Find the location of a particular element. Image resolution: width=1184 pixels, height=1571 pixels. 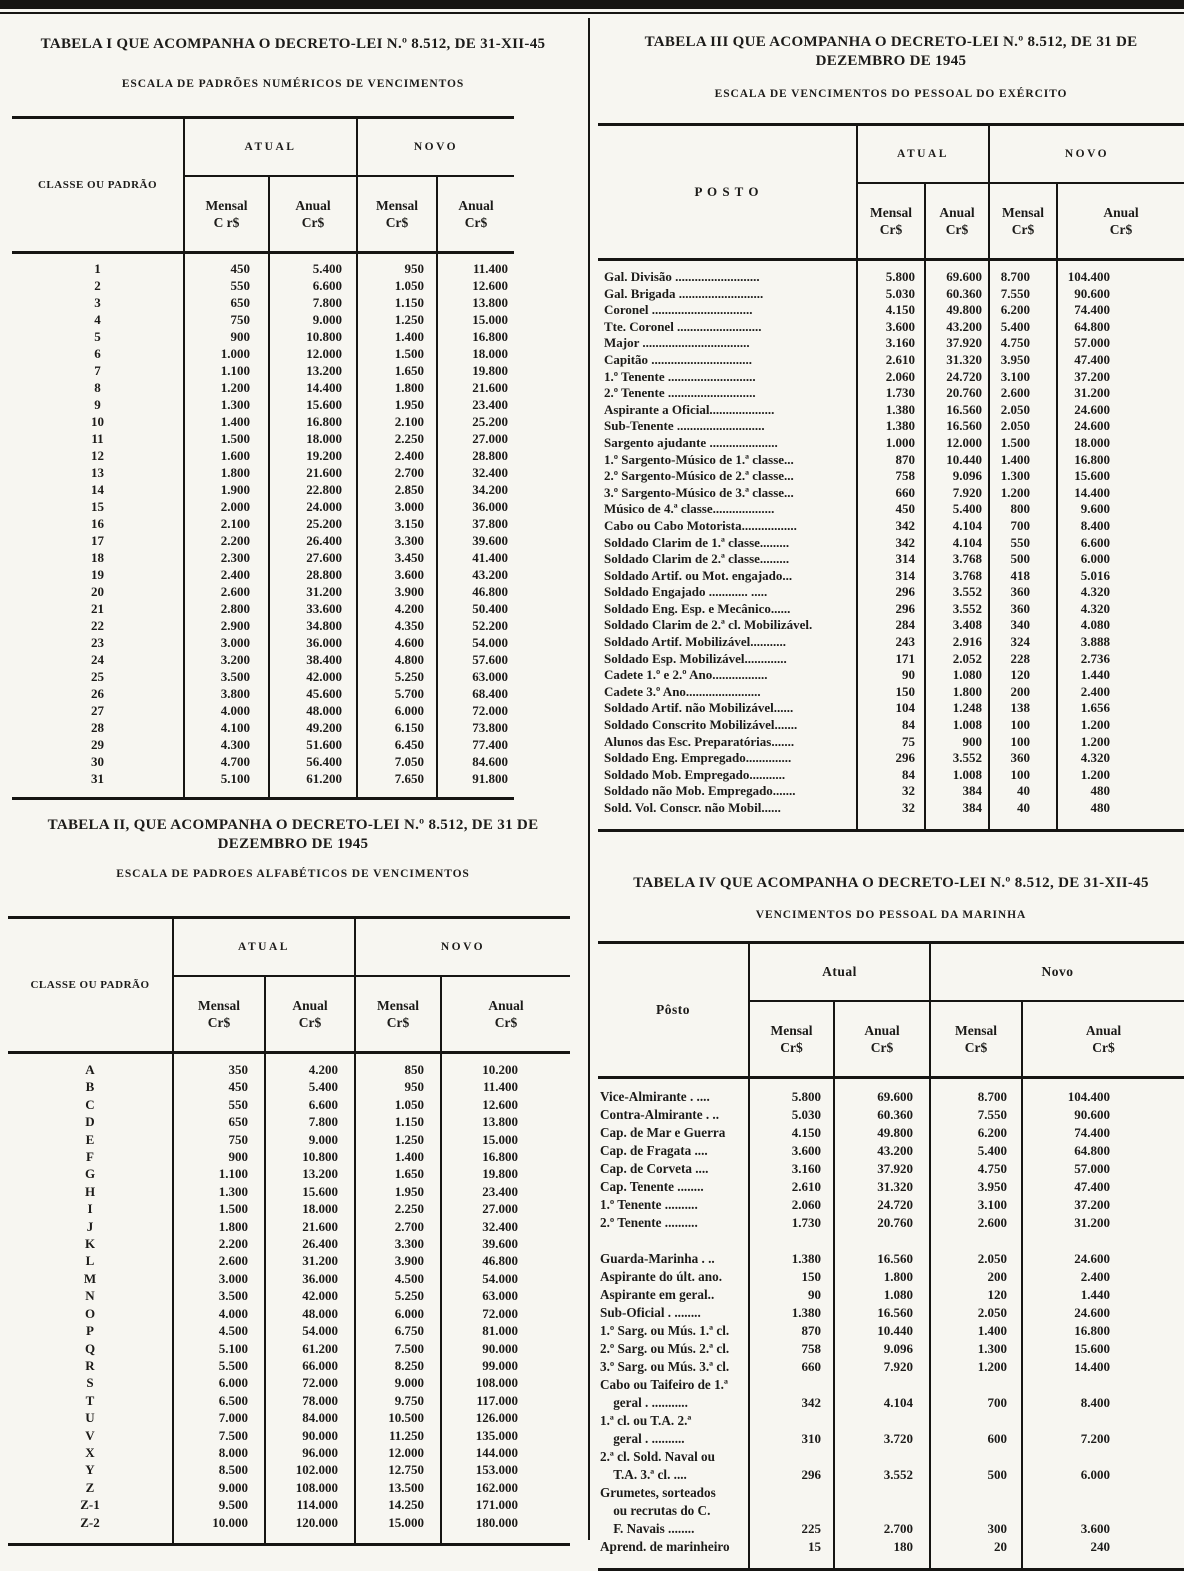

table-row: 6 1.000 12.000 1.500 18.000 is located at coordinates (263, 353).